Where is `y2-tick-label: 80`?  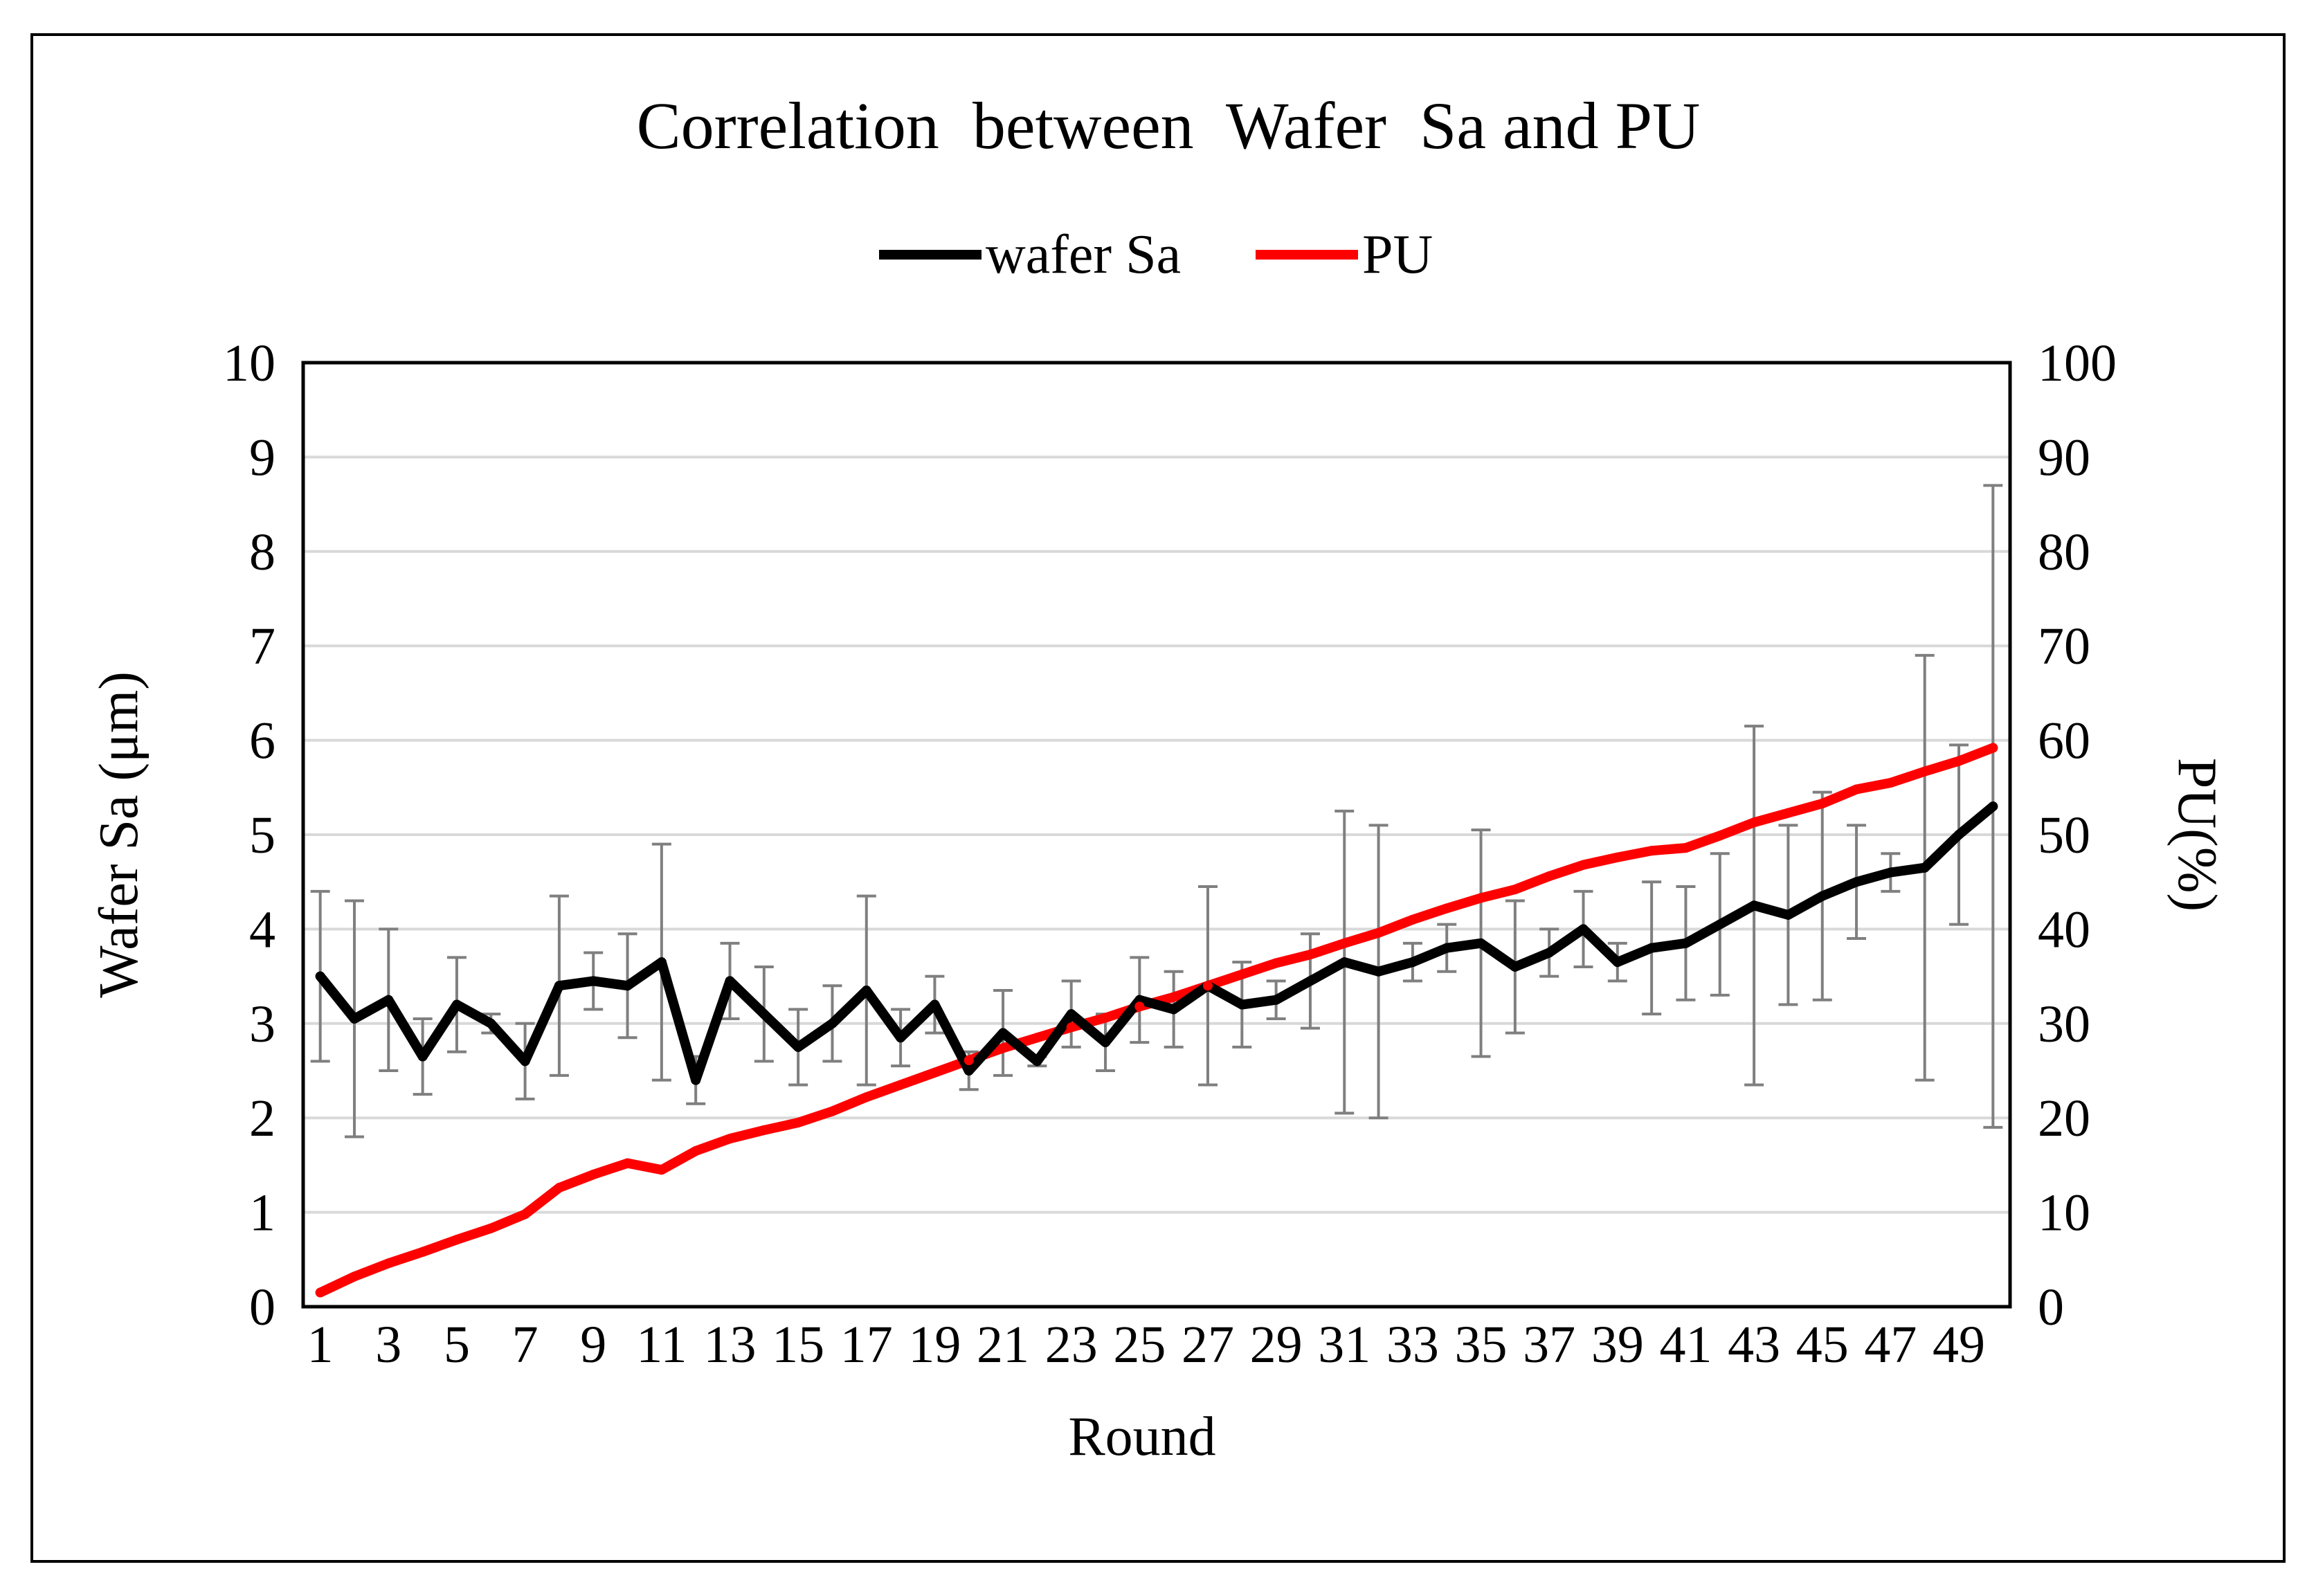 y2-tick-label: 80 is located at coordinates (2064, 552).